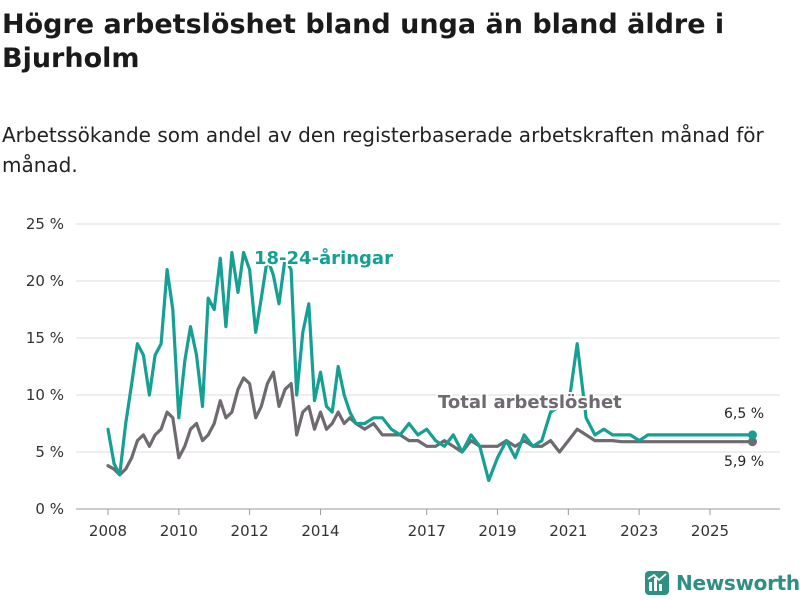 The image size is (800, 600). I want to click on end-label-total: 5,9 %, so click(744, 462).